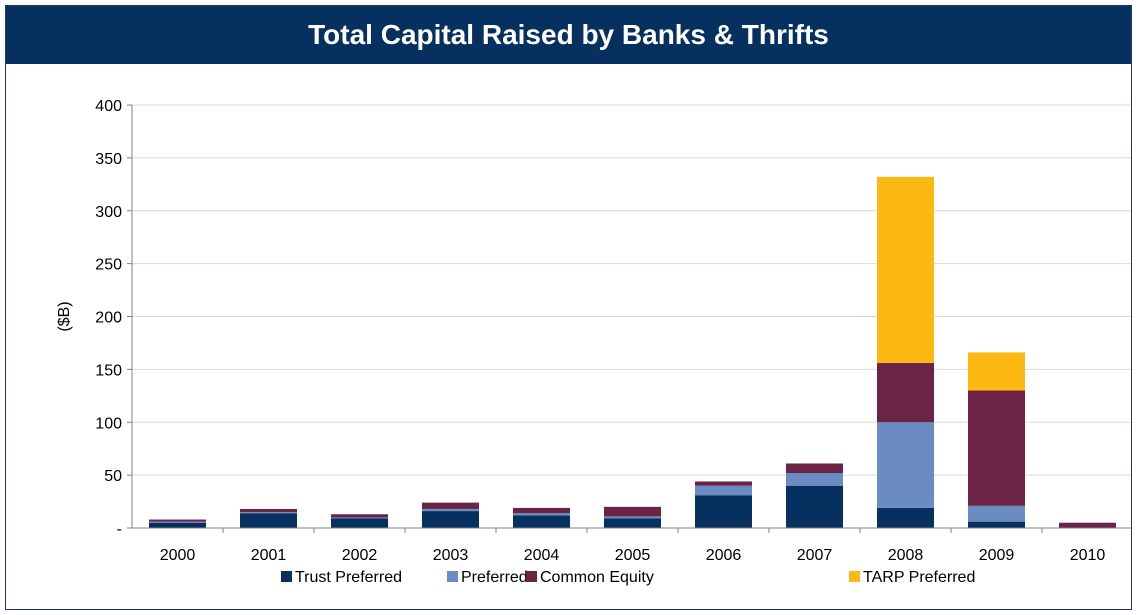 This screenshot has width=1138, height=615. What do you see at coordinates (108, 265) in the screenshot?
I see `y-tick-label: 250` at bounding box center [108, 265].